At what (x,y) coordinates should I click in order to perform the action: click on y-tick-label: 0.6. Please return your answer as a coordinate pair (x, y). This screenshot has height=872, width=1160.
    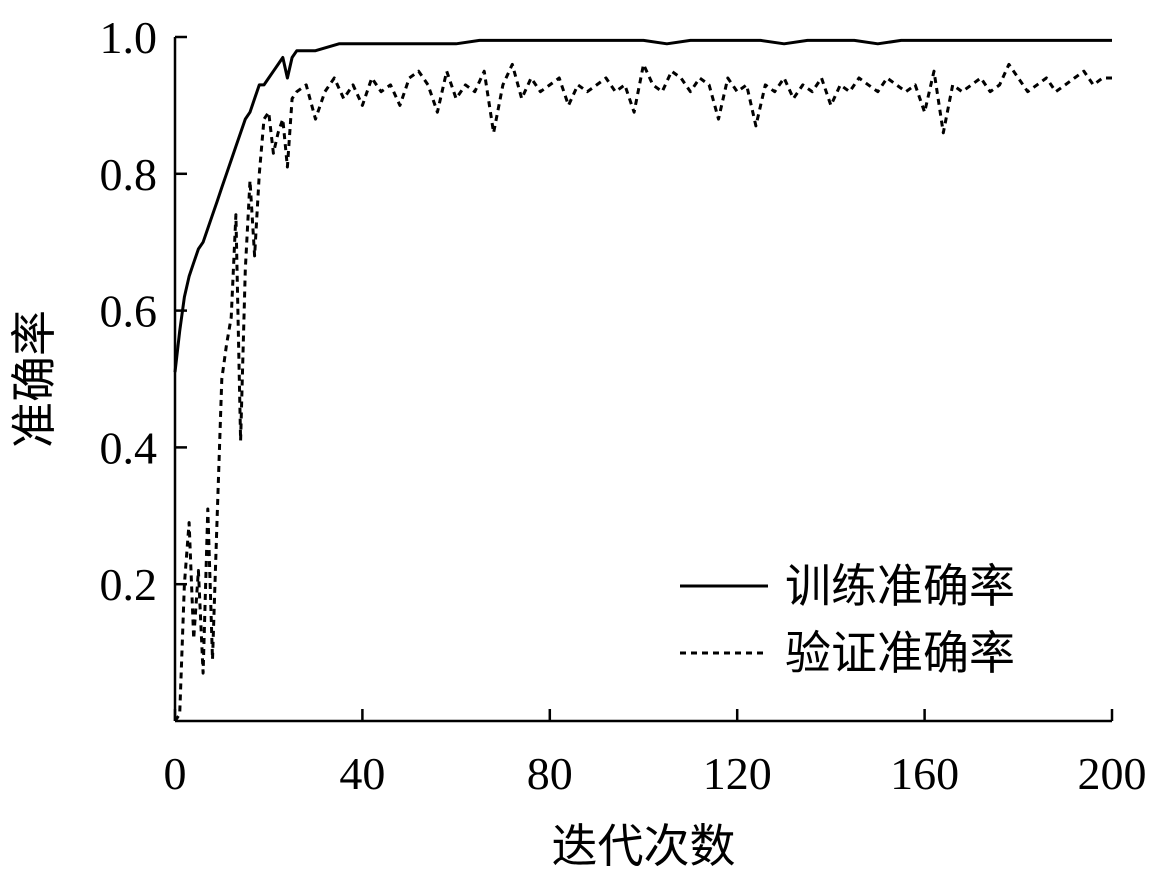
    Looking at the image, I should click on (129, 311).